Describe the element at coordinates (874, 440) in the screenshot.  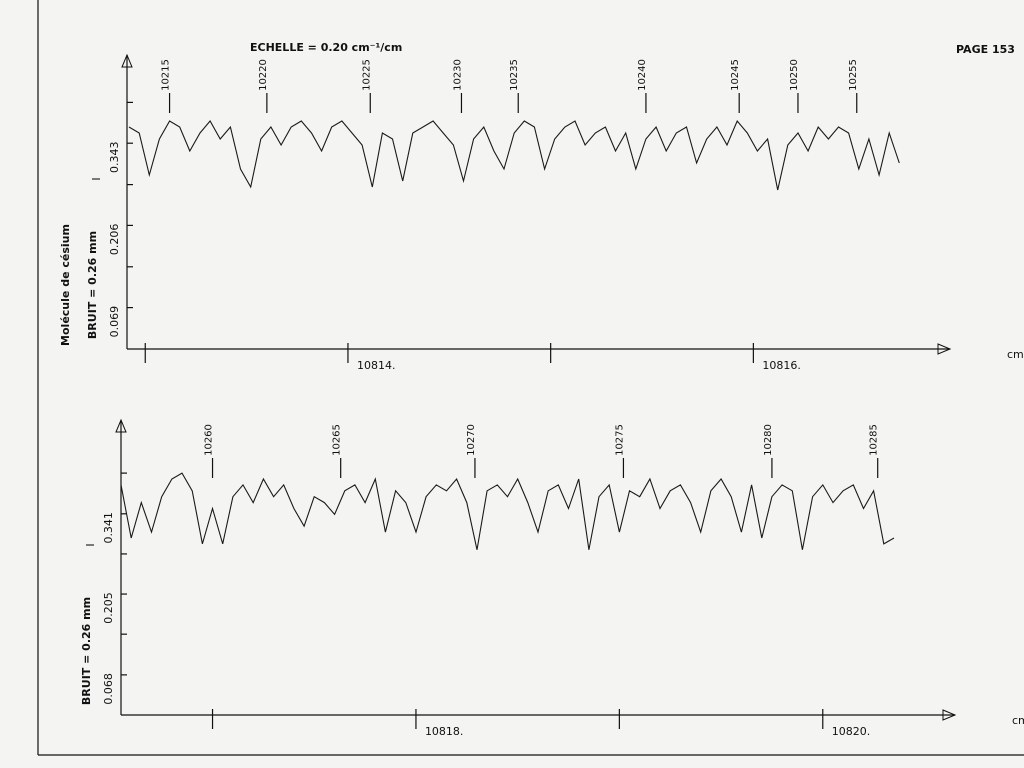
I see `line-number: 10285` at that location.